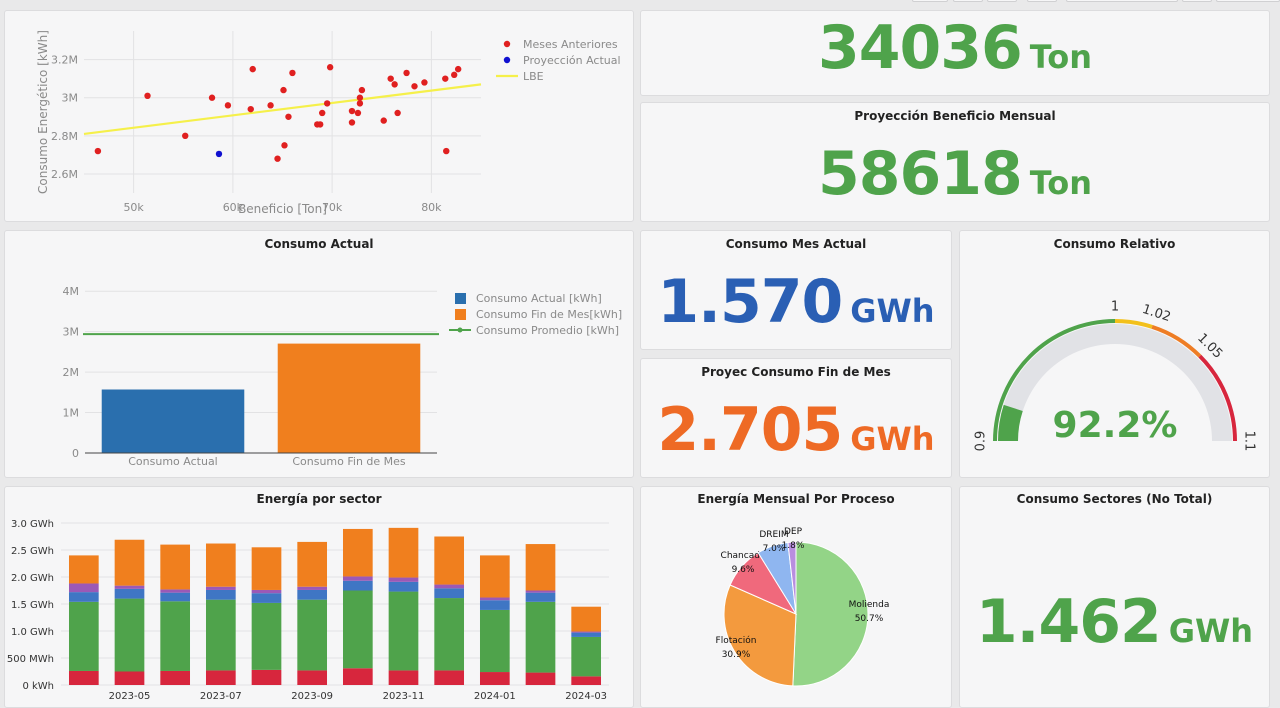 This screenshot has height=708, width=1280. What do you see at coordinates (793, 546) in the screenshot?
I see `pie-percent: 1.8%` at bounding box center [793, 546].